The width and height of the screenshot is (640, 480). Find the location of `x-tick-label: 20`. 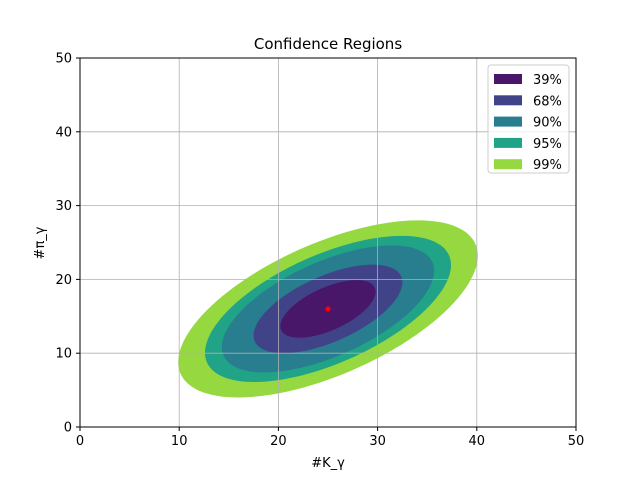

x-tick-label: 20 is located at coordinates (278, 441).